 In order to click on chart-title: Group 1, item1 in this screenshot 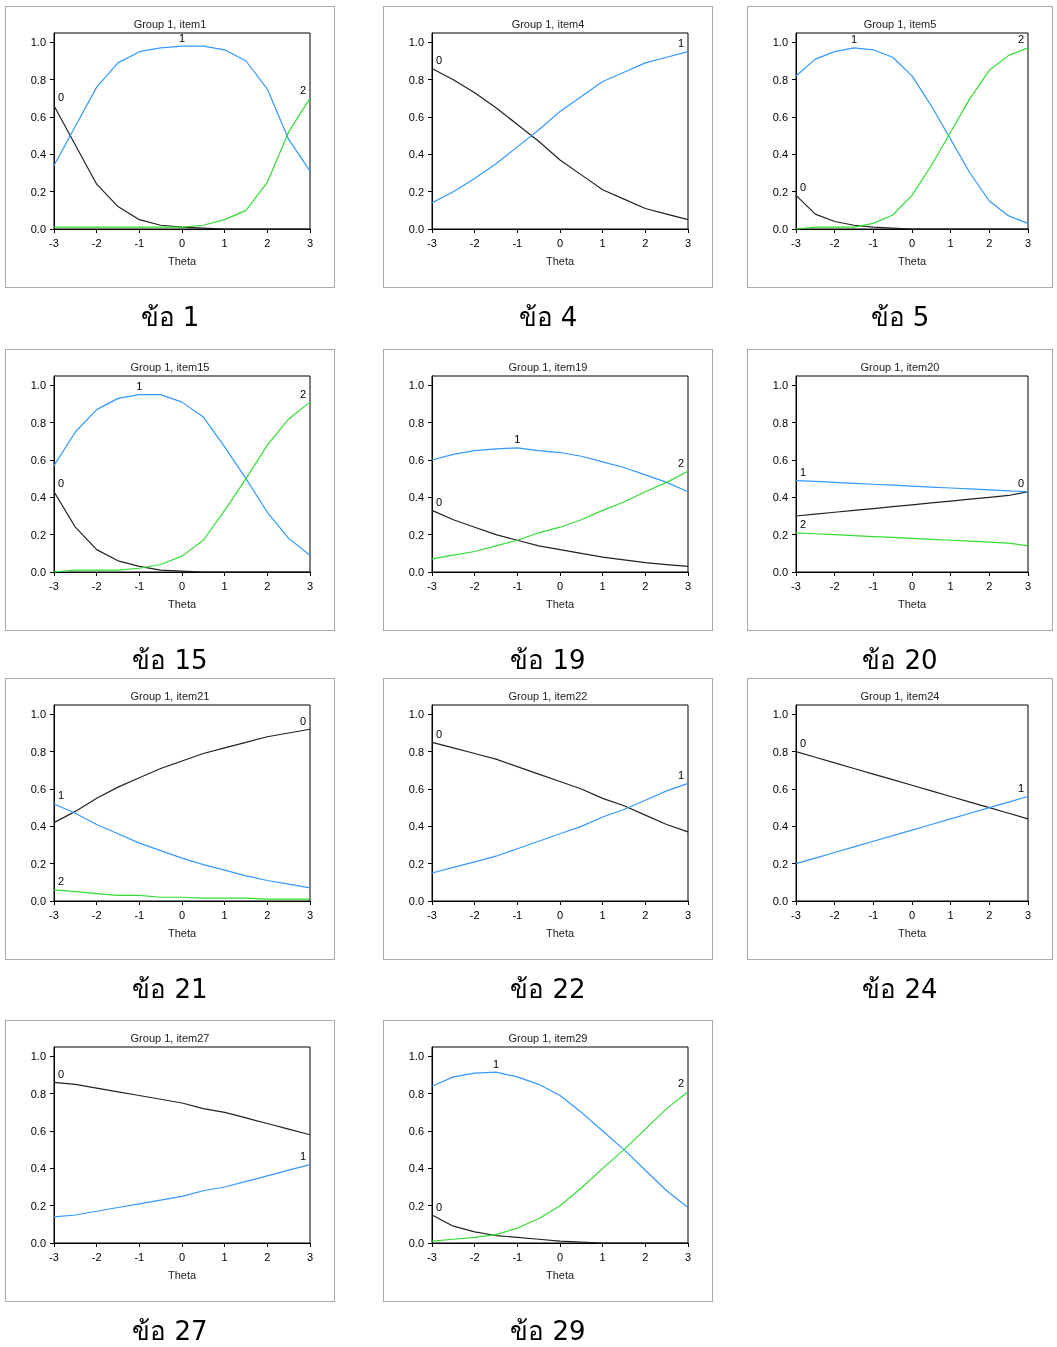, I will do `click(170, 23)`.